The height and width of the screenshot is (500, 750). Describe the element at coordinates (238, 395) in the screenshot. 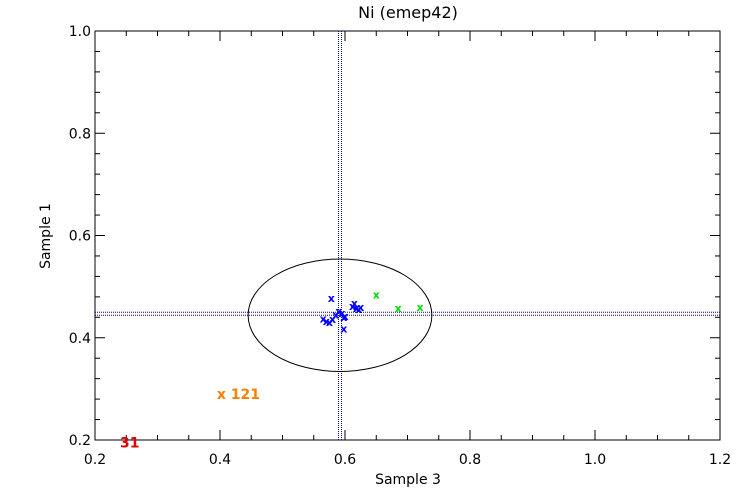

I see `outlier-label: x 121` at that location.